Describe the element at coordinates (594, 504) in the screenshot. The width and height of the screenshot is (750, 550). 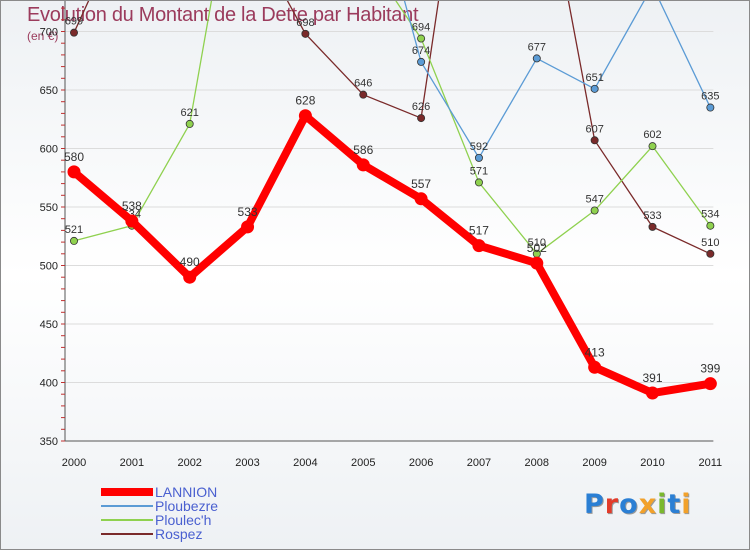
I see `logo-letter: P` at that location.